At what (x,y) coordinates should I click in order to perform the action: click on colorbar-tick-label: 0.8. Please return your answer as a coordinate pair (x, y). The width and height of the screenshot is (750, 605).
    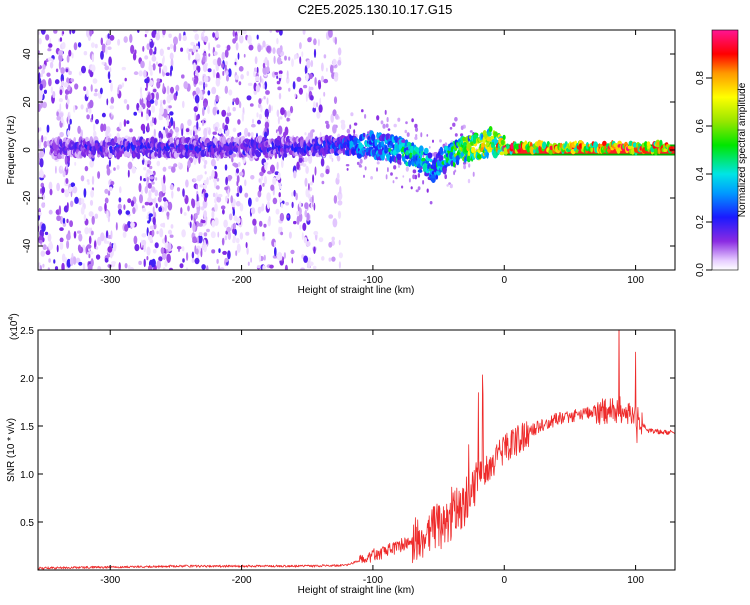
    Looking at the image, I should click on (700, 78).